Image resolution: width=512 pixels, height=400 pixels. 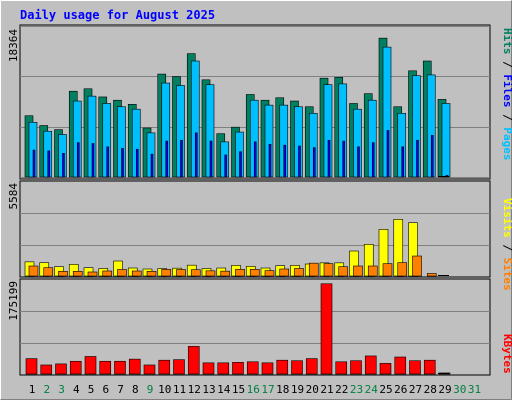 What do you see at coordinates (135, 389) in the screenshot?
I see `x-tick-label: 8` at bounding box center [135, 389].